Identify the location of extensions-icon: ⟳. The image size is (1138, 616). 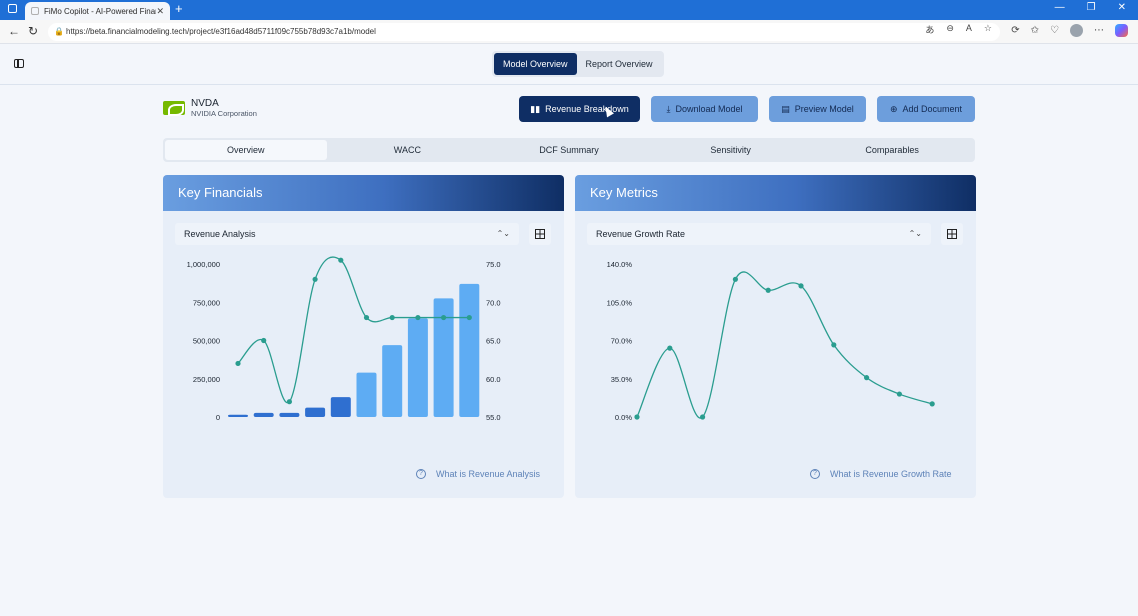
(1015, 30).